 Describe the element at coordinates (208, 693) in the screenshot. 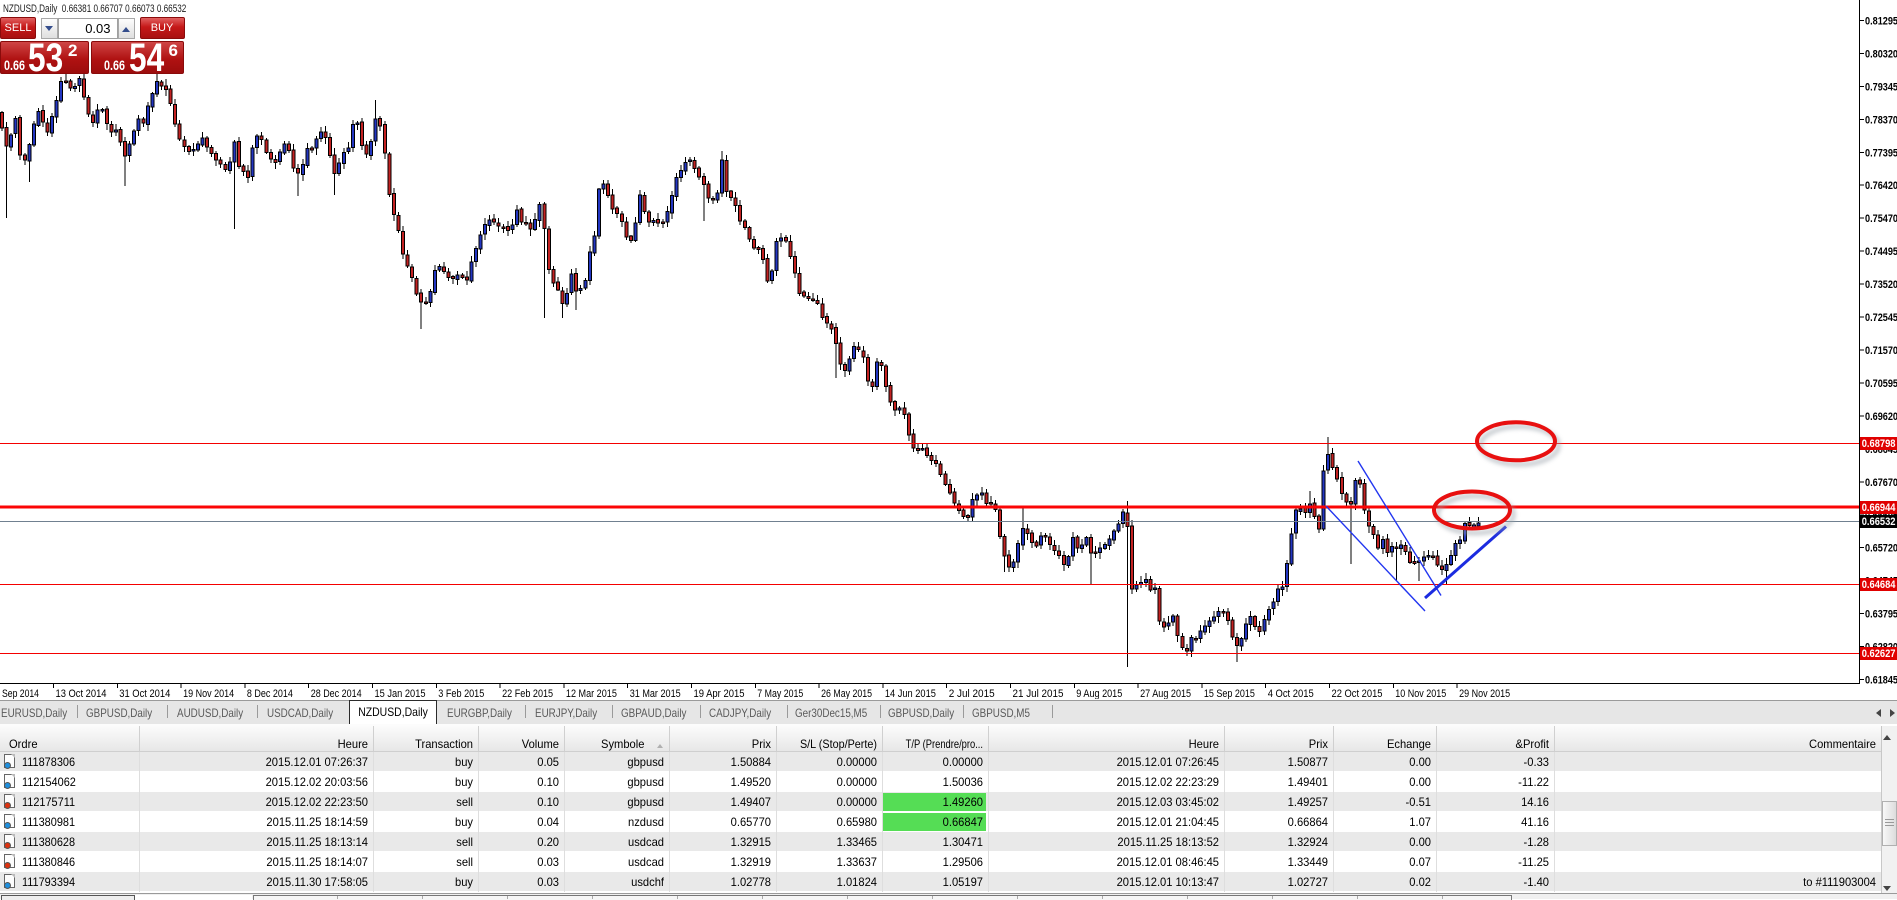

I see `svg-text: 19 Nov 2014` at that location.